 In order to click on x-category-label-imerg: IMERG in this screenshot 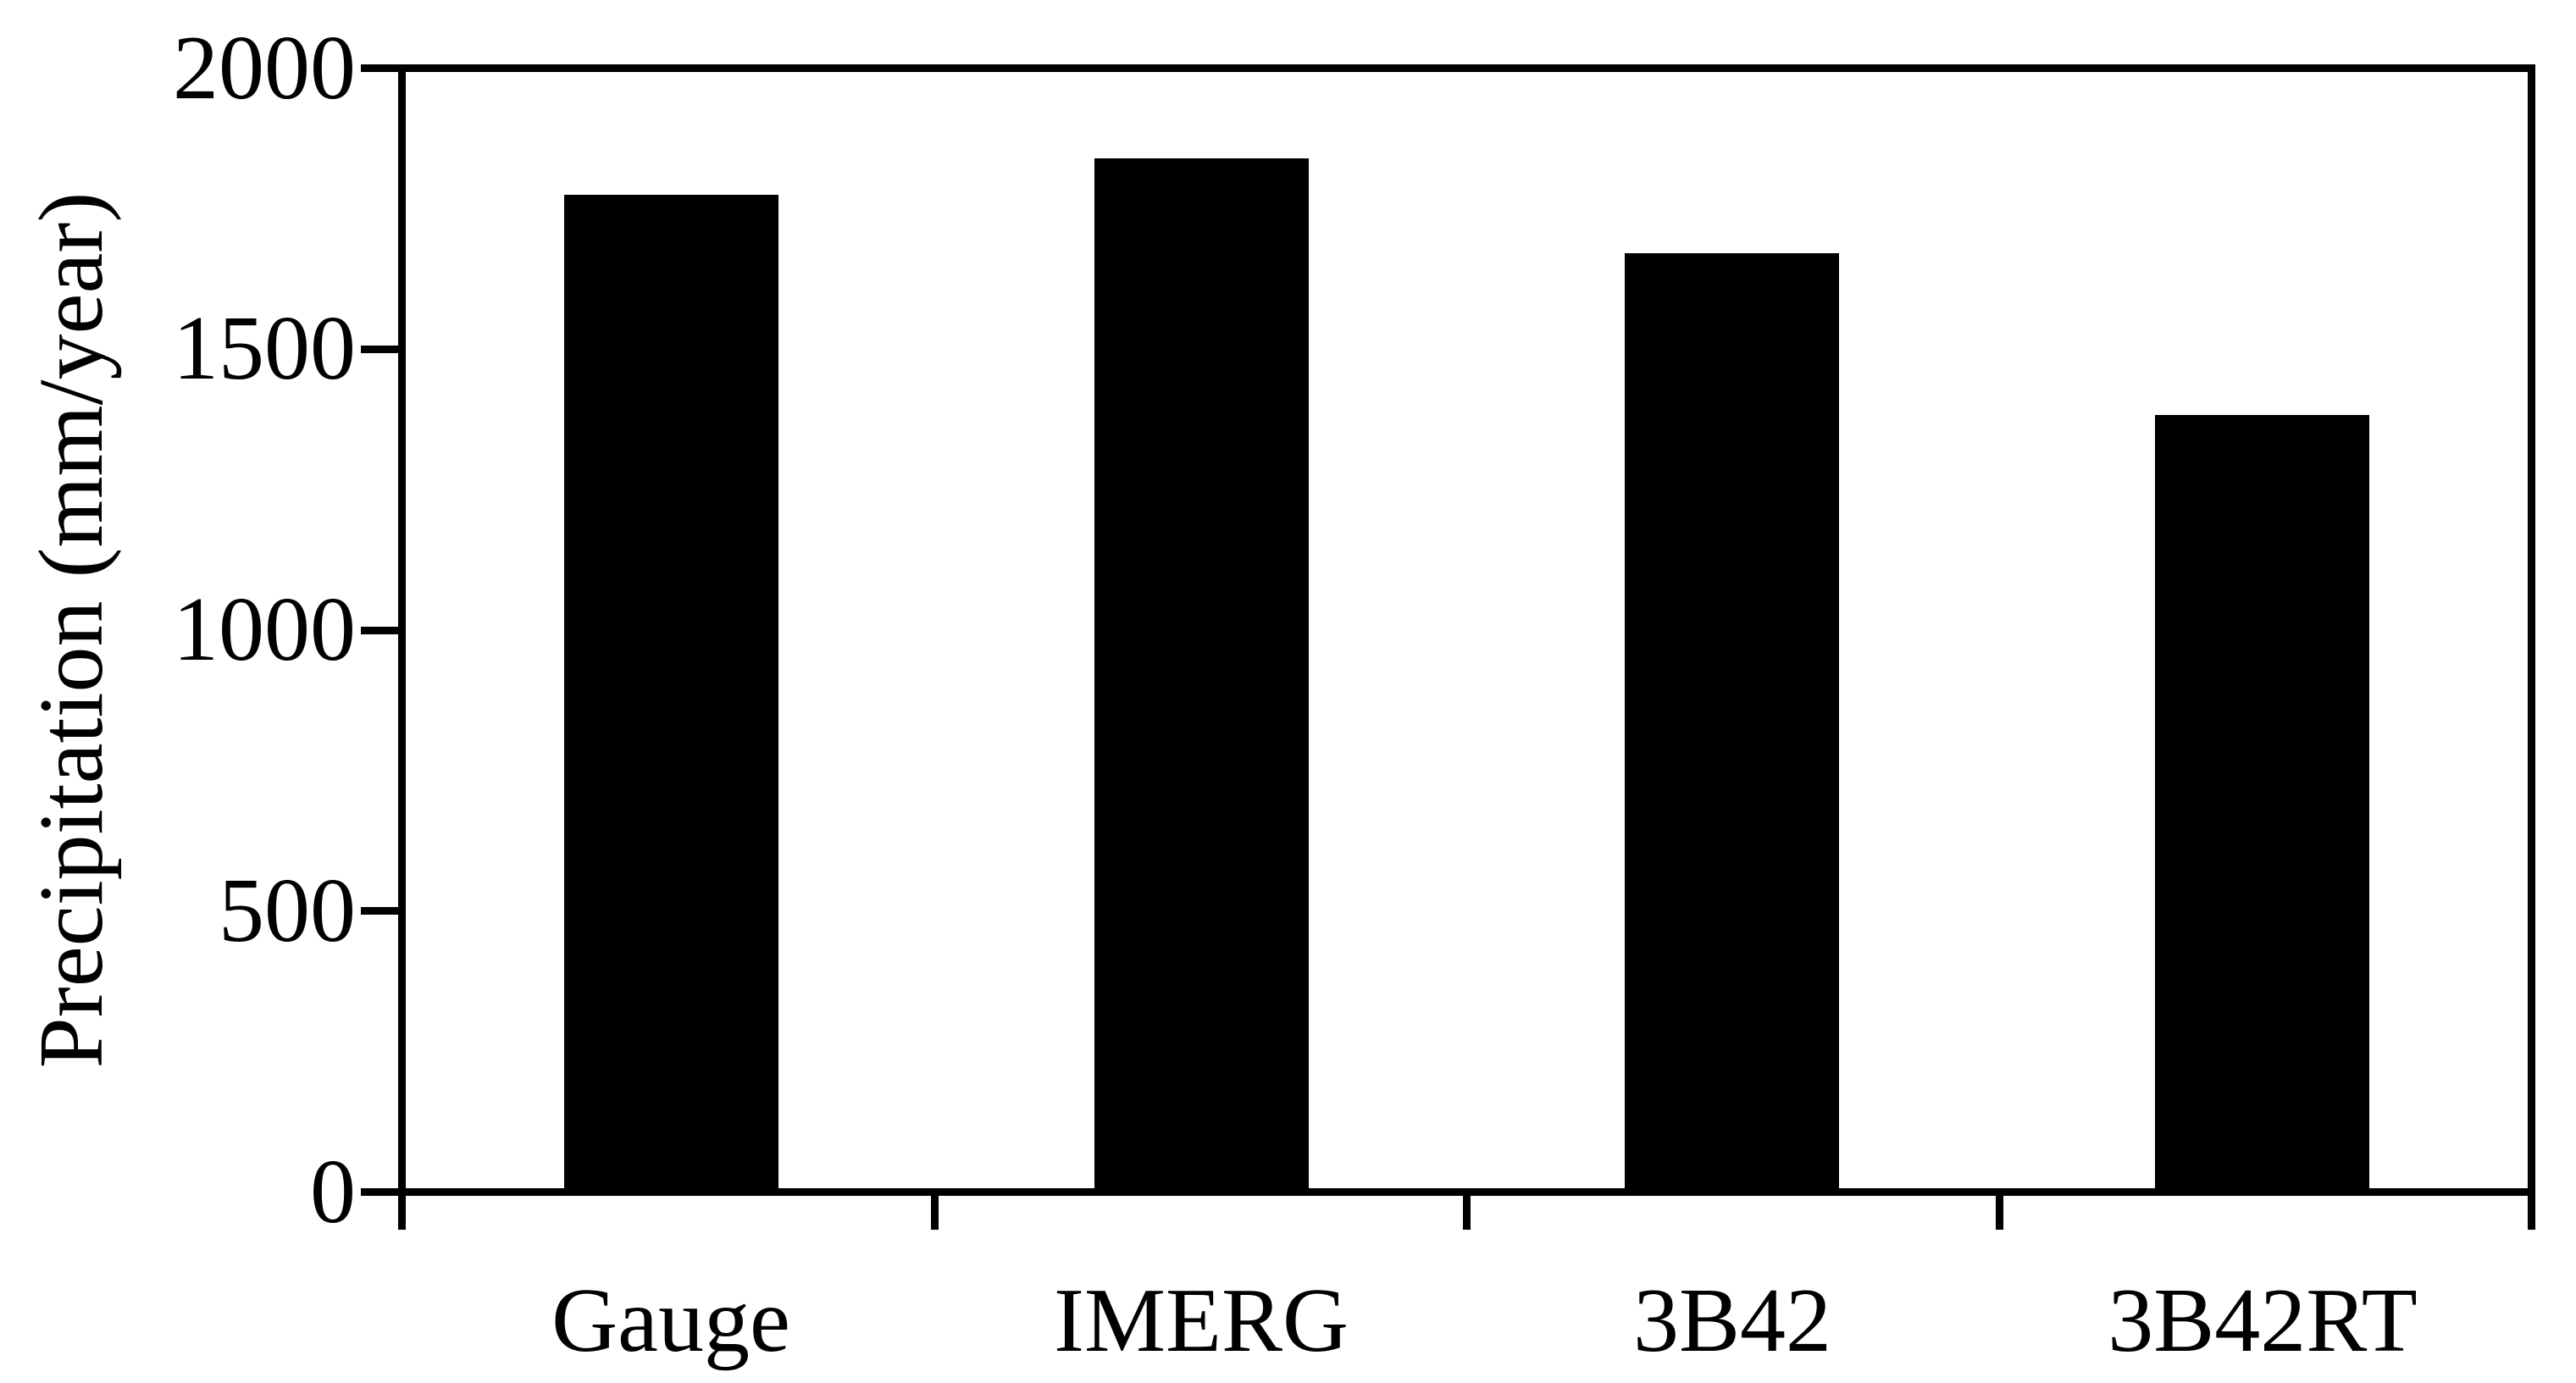, I will do `click(1201, 1320)`.